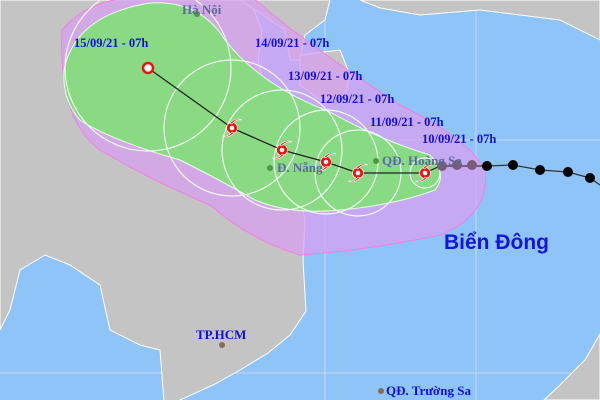 Image resolution: width=600 pixels, height=400 pixels. Describe the element at coordinates (197, 14) in the screenshot. I see `hanoi-marker` at that location.